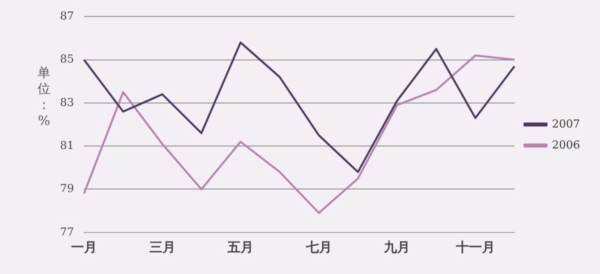  What do you see at coordinates (67, 231) in the screenshot?
I see `y-tick-label: 77` at bounding box center [67, 231].